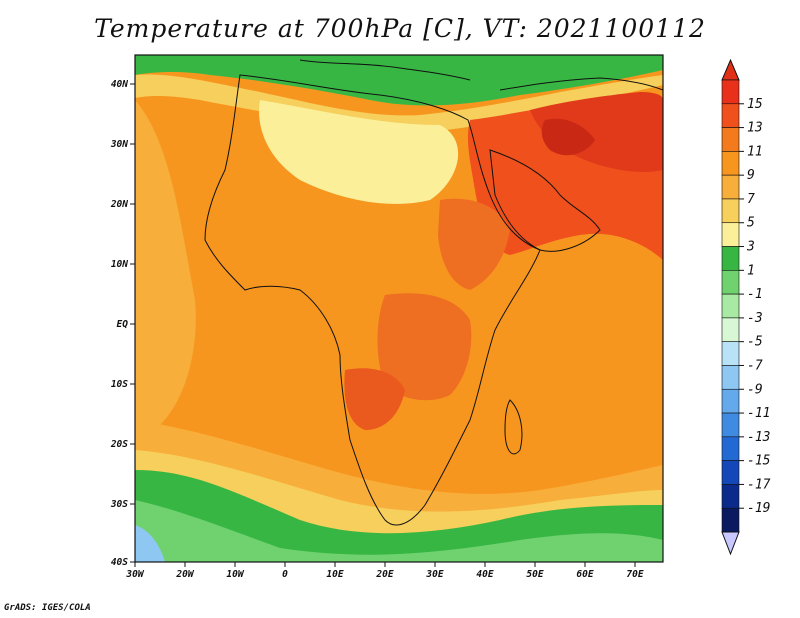 This screenshot has width=800, height=618. What do you see at coordinates (755, 294) in the screenshot?
I see `colorbar-label: -1` at bounding box center [755, 294].